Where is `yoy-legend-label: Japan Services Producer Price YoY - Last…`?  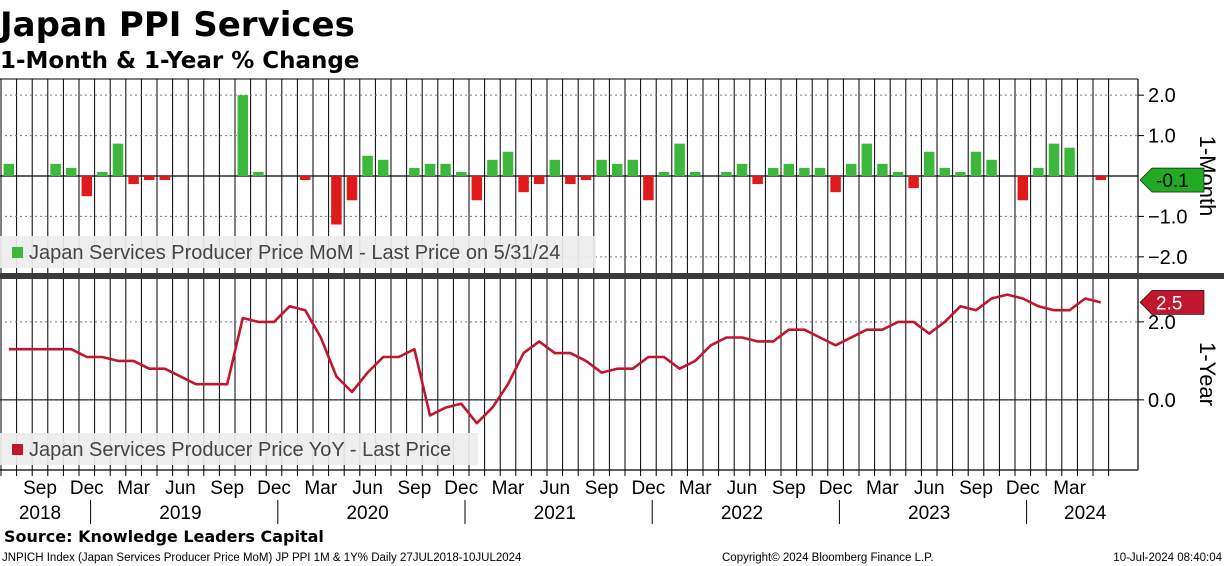 yoy-legend-label: Japan Services Producer Price YoY - Last… is located at coordinates (240, 450).